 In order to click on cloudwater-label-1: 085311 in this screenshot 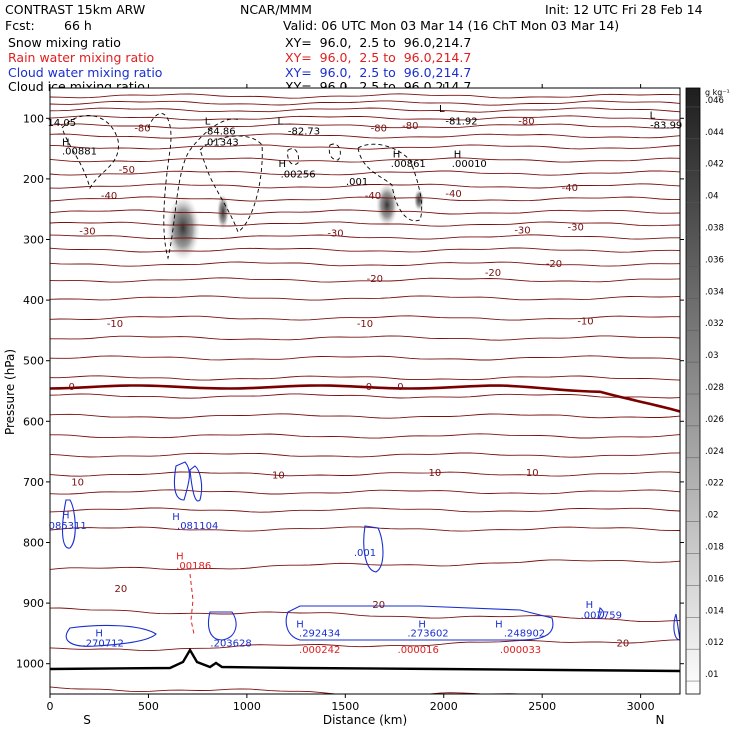, I will do `click(68, 526)`.